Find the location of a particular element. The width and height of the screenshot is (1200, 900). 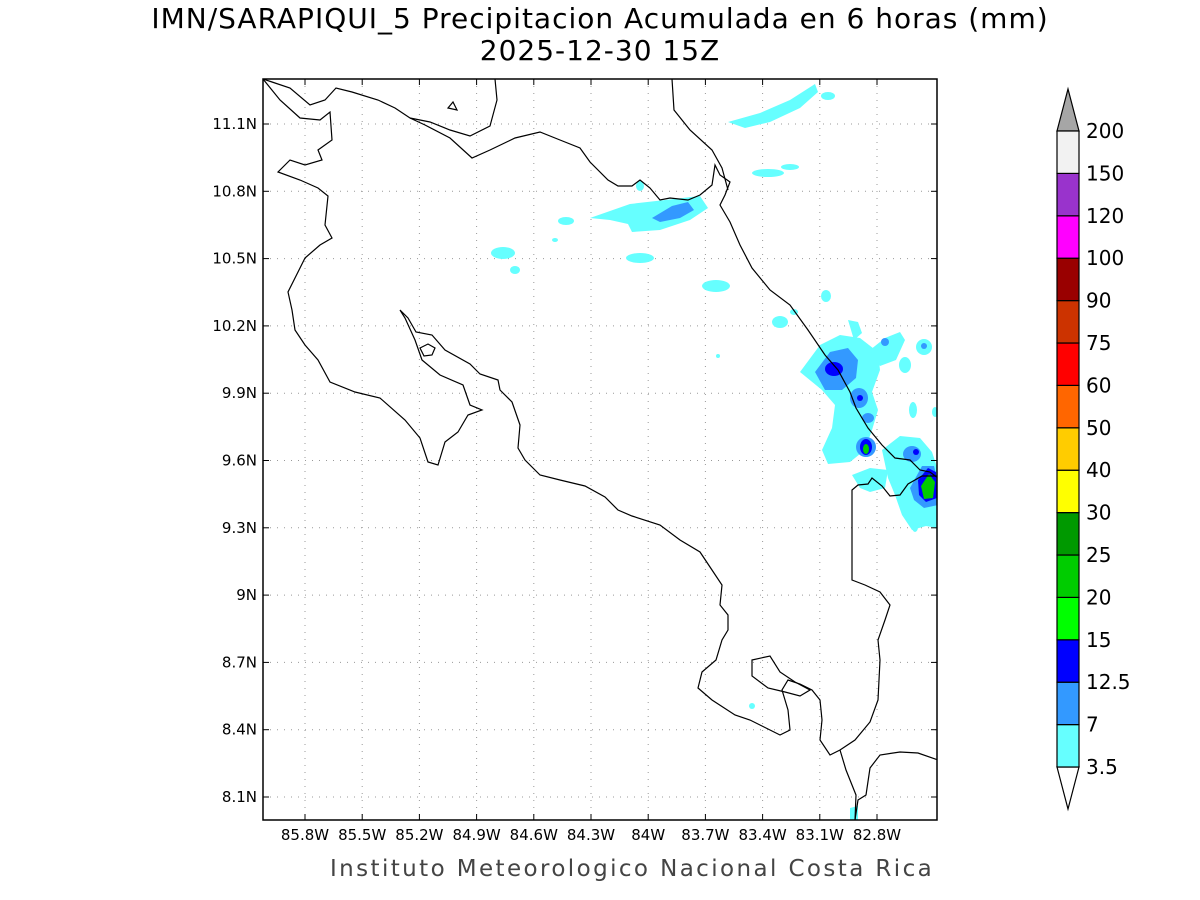

latitude-label: 8.4N is located at coordinates (239, 730).